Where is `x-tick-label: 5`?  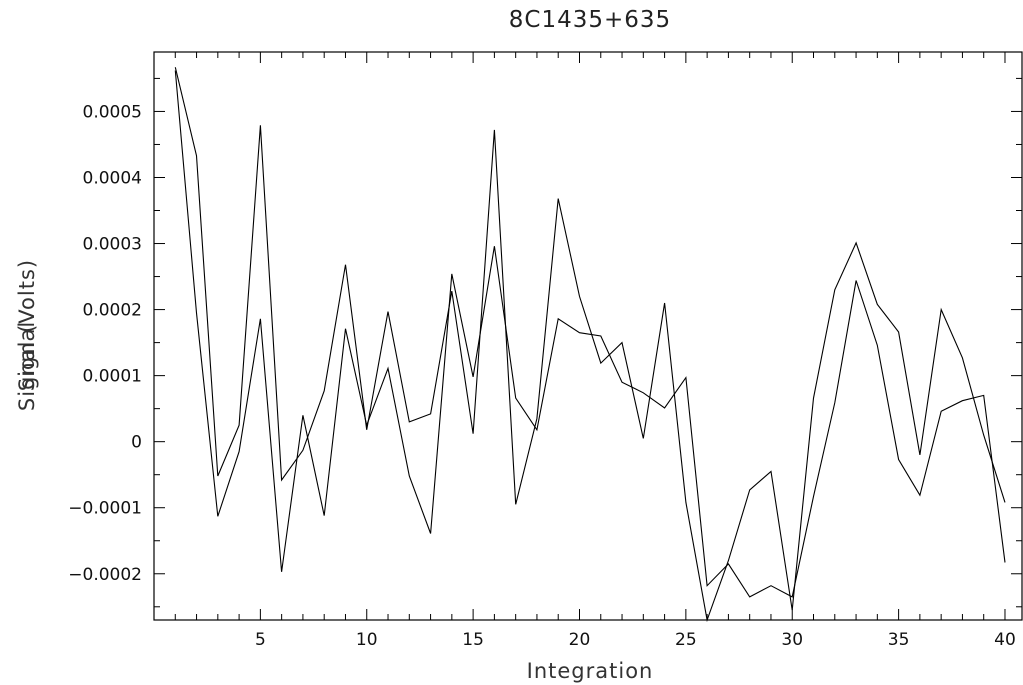 x-tick-label: 5 is located at coordinates (260, 640).